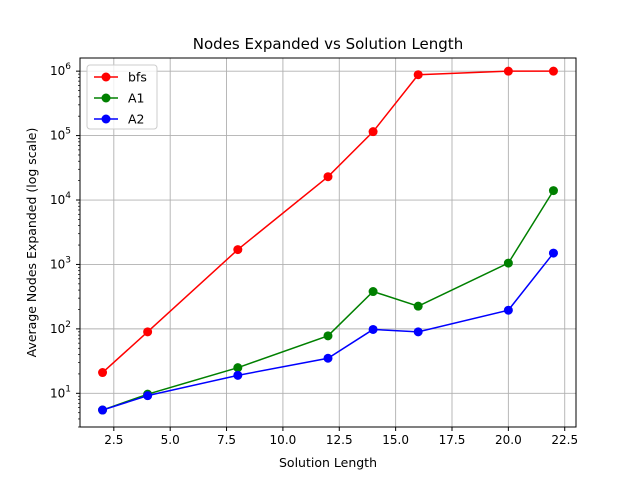 The width and height of the screenshot is (640, 480). I want to click on legend-item-A2: A2, so click(119, 119).